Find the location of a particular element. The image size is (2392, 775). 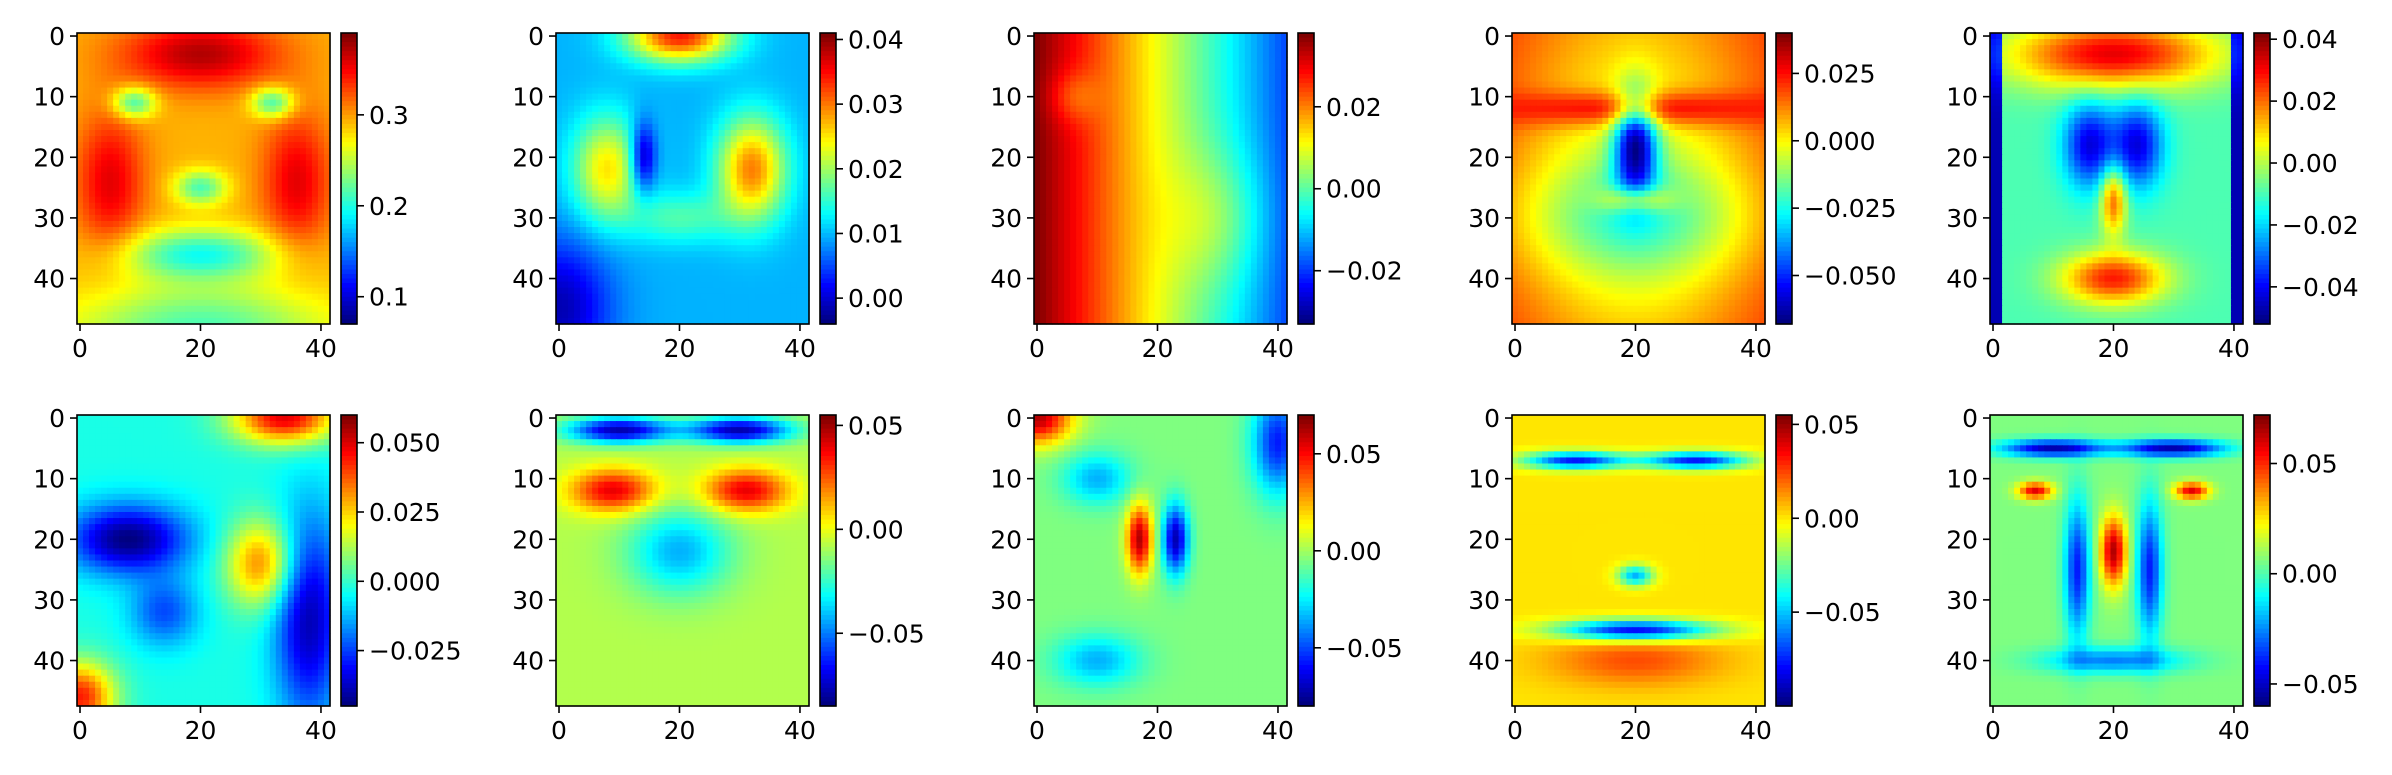

colorbar: −0.05 0.00 0.05 is located at coordinates (2306, 561).